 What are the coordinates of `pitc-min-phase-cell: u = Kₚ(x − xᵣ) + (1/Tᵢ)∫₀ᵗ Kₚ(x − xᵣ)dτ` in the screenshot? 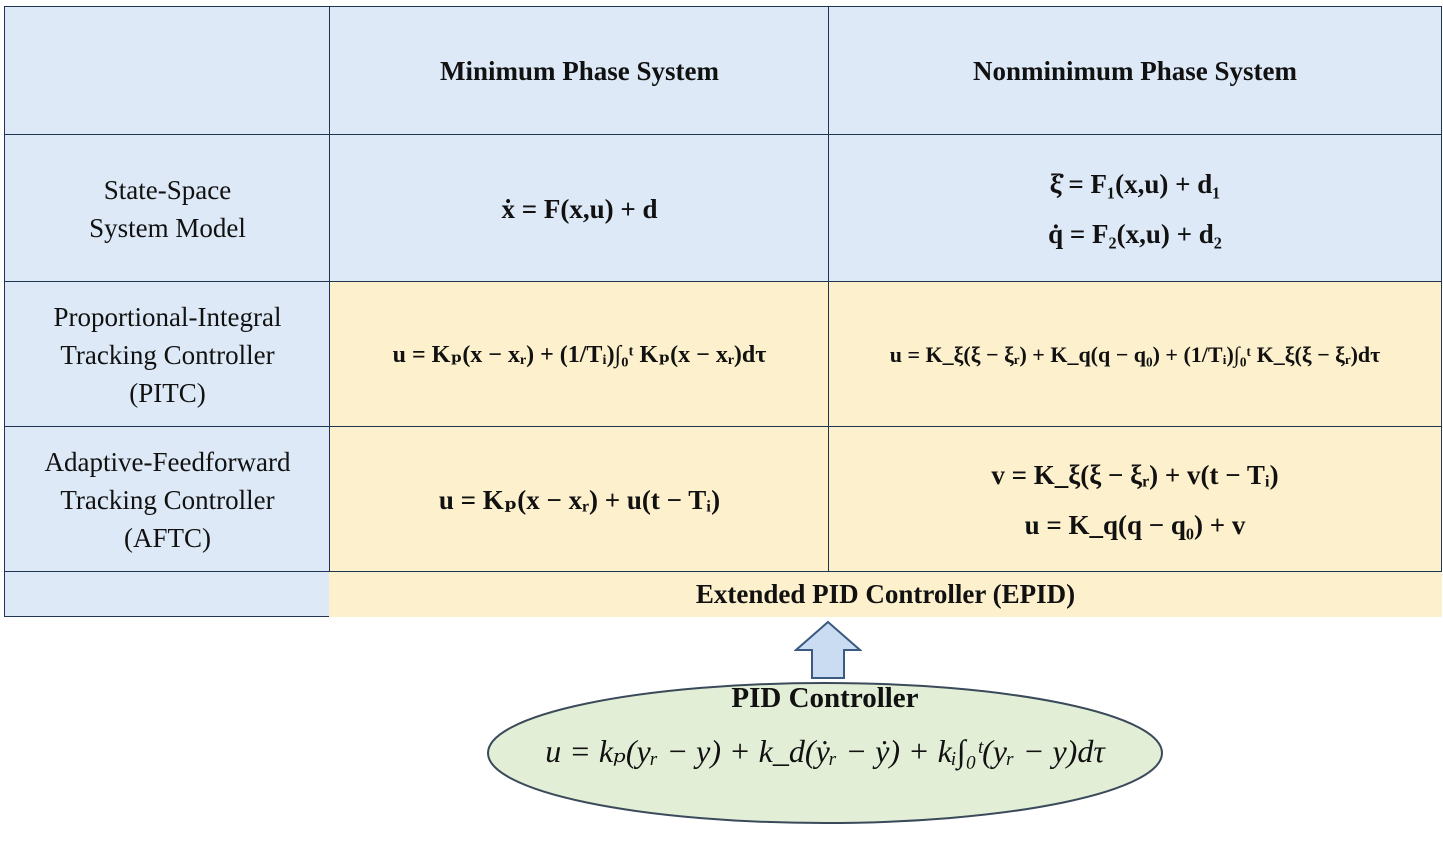 It's located at (579, 354).